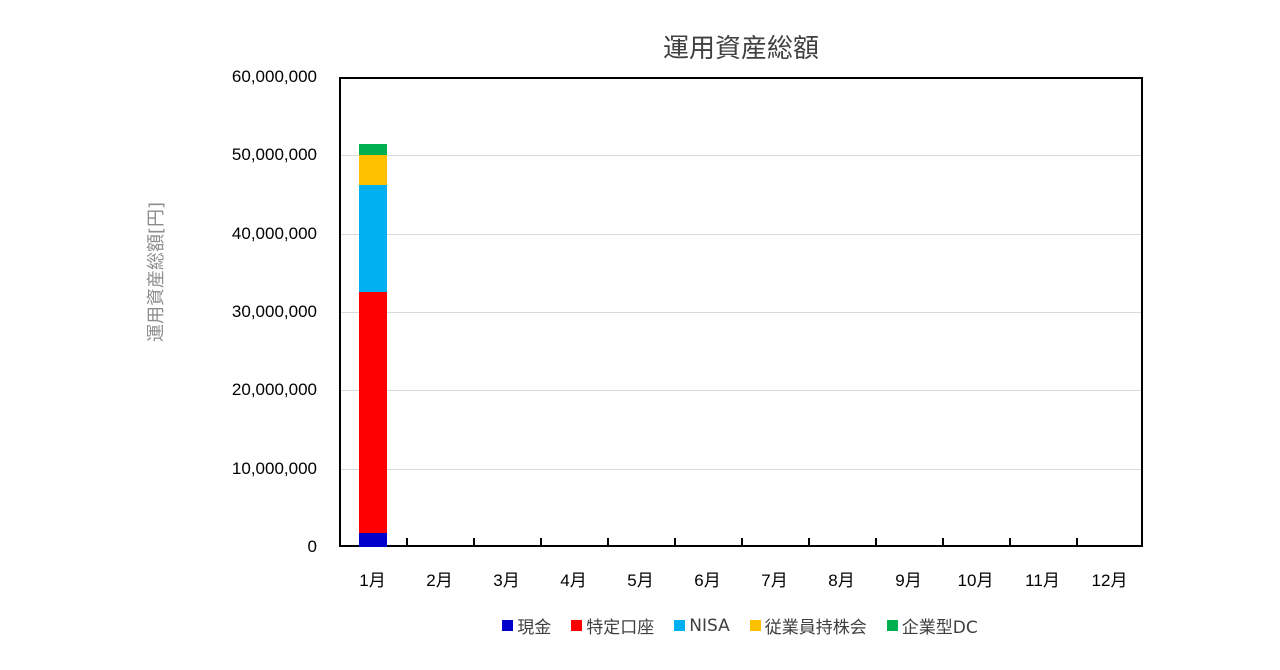 Image resolution: width=1280 pixels, height=670 pixels. Describe the element at coordinates (274, 233) in the screenshot. I see `y-tick-label: 40,000,000` at that location.